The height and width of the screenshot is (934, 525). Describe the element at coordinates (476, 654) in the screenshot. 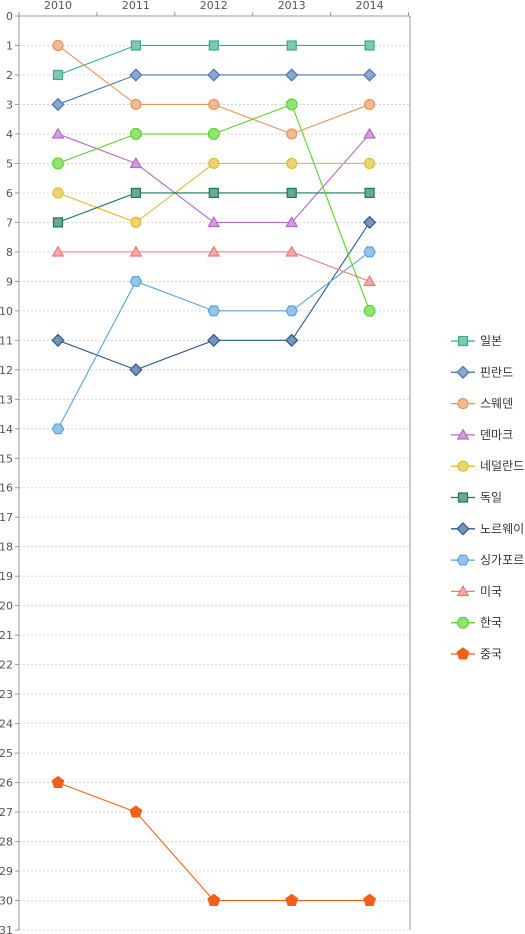

I see `legend-item: 중국` at that location.